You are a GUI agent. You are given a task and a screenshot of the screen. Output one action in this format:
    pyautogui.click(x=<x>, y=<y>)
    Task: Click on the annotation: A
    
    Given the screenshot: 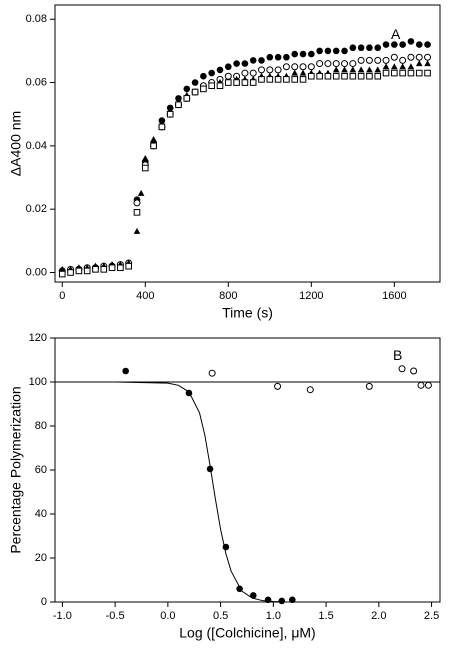 What is the action you would take?
    pyautogui.click(x=396, y=34)
    